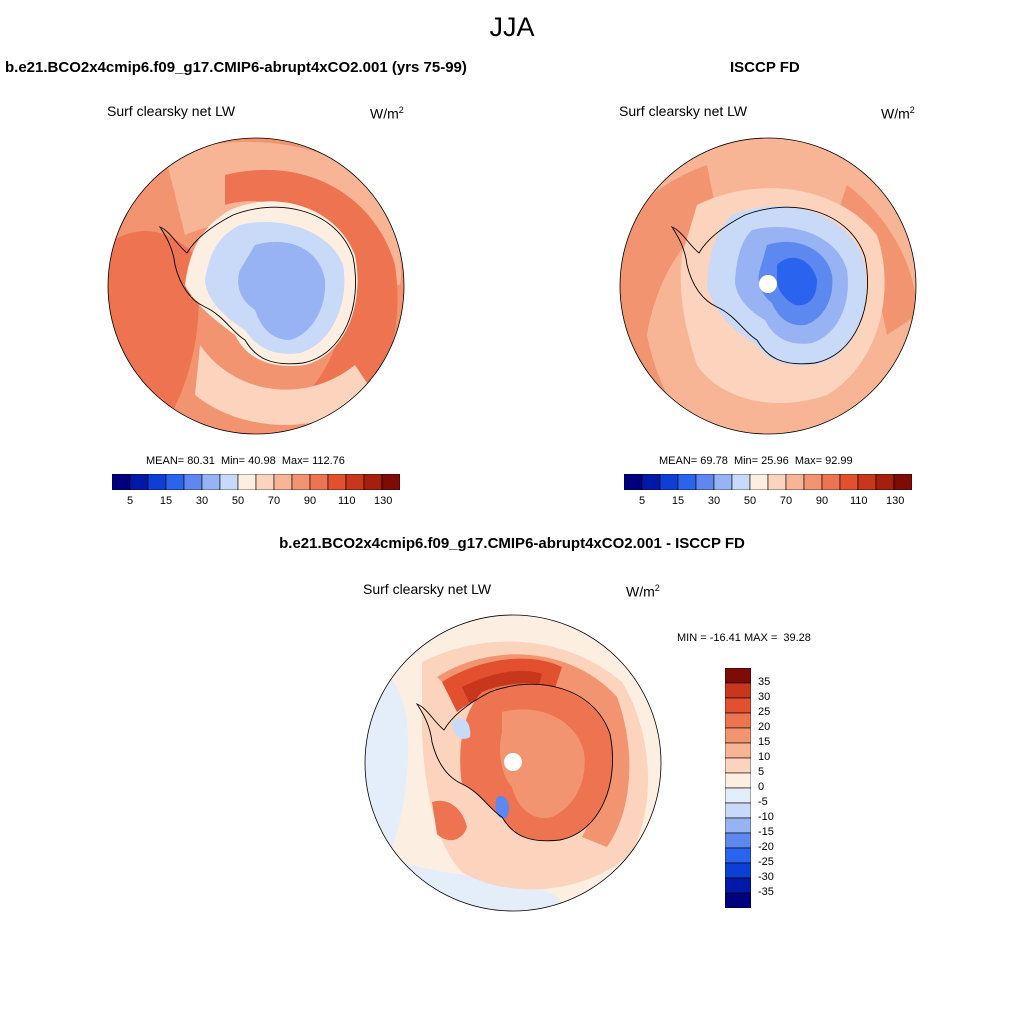 The width and height of the screenshot is (1024, 1024). I want to click on obs-colorbar-tick-label: 30, so click(714, 501).